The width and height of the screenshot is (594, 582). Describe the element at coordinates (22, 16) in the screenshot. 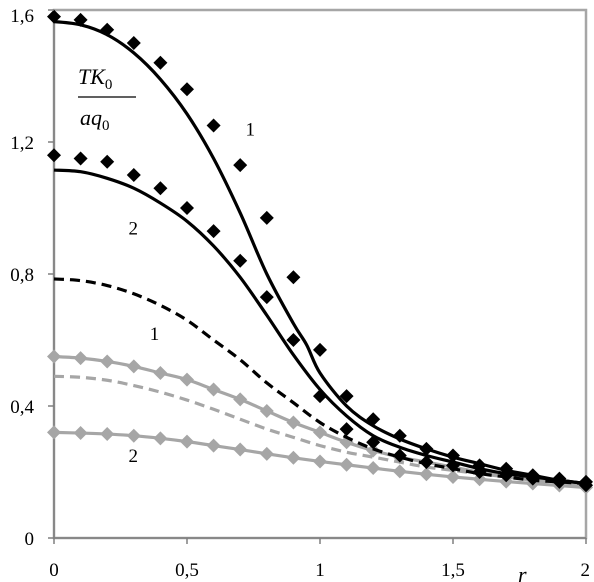

I see `y-tick-label: 1,6` at that location.